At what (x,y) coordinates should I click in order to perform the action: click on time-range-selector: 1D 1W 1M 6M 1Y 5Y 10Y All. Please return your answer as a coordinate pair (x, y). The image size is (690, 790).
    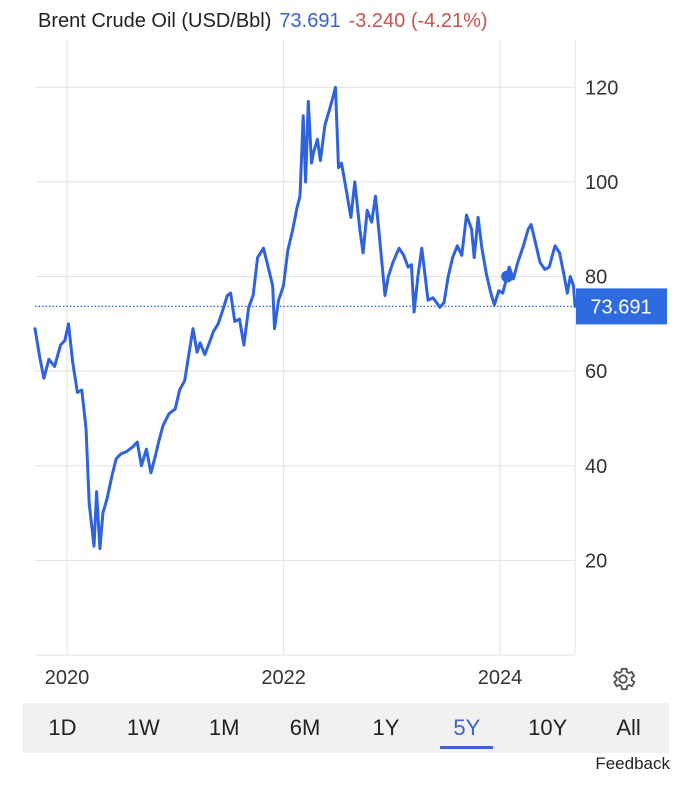
    Looking at the image, I should click on (345, 728).